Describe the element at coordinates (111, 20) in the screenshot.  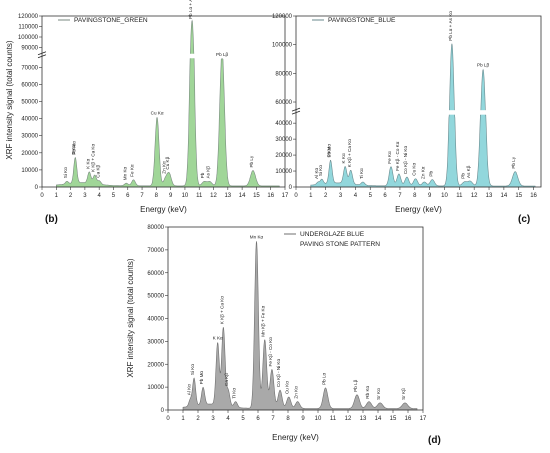
I see `legend-label: PAVINGSTONE_GREEN` at that location.